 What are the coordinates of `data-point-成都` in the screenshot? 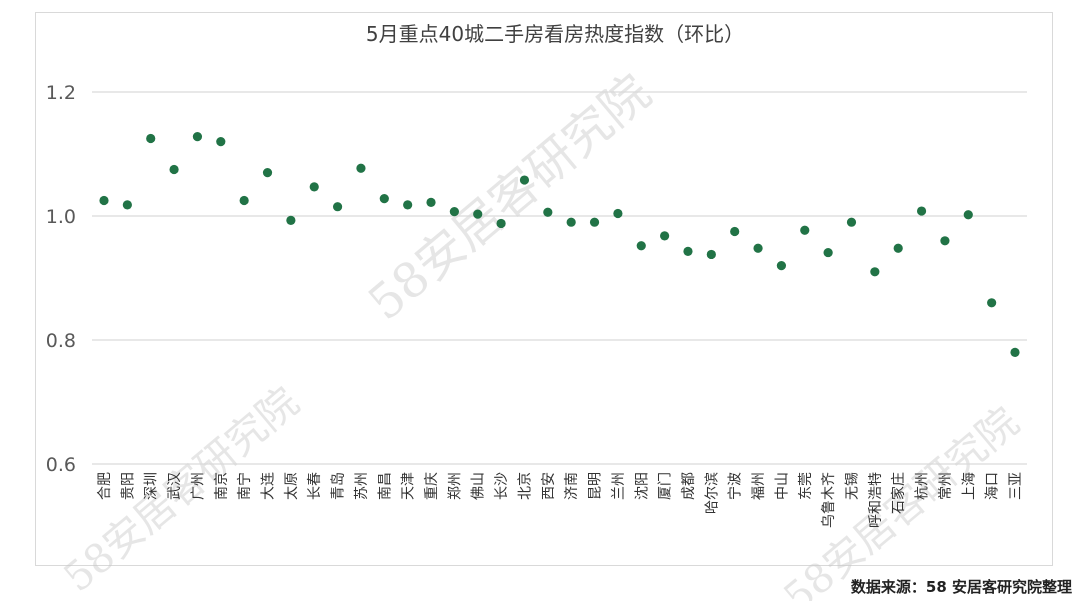 It's located at (688, 251).